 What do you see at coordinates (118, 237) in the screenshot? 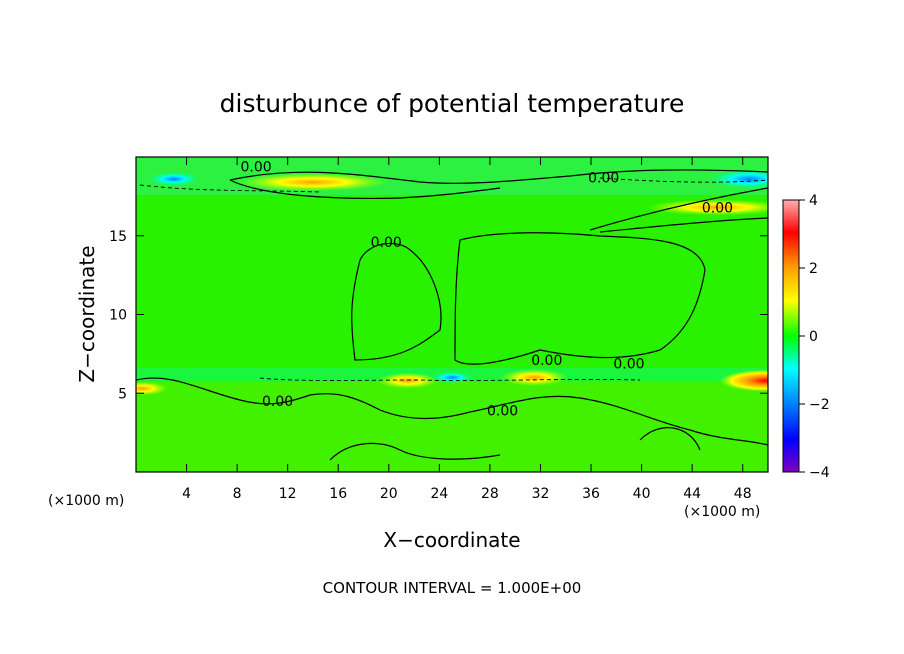
I see `y-tick-label: 15` at bounding box center [118, 237].